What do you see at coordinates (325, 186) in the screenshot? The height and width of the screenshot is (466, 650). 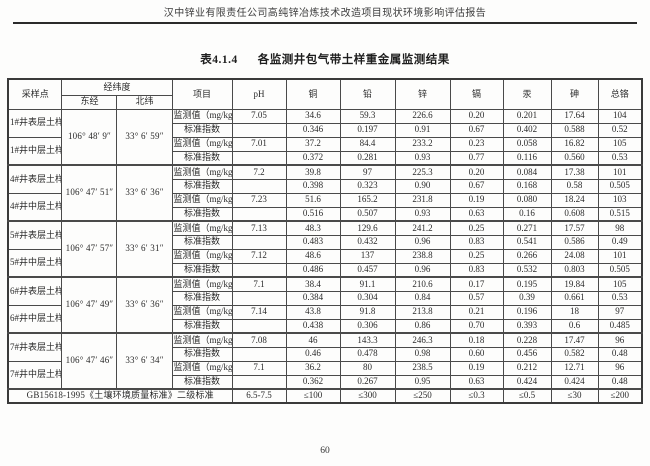 I see `standard-index-row: 标准指数 0.398 0.323 0.90 0.67 0.168 0.58 0.505` at bounding box center [325, 186].